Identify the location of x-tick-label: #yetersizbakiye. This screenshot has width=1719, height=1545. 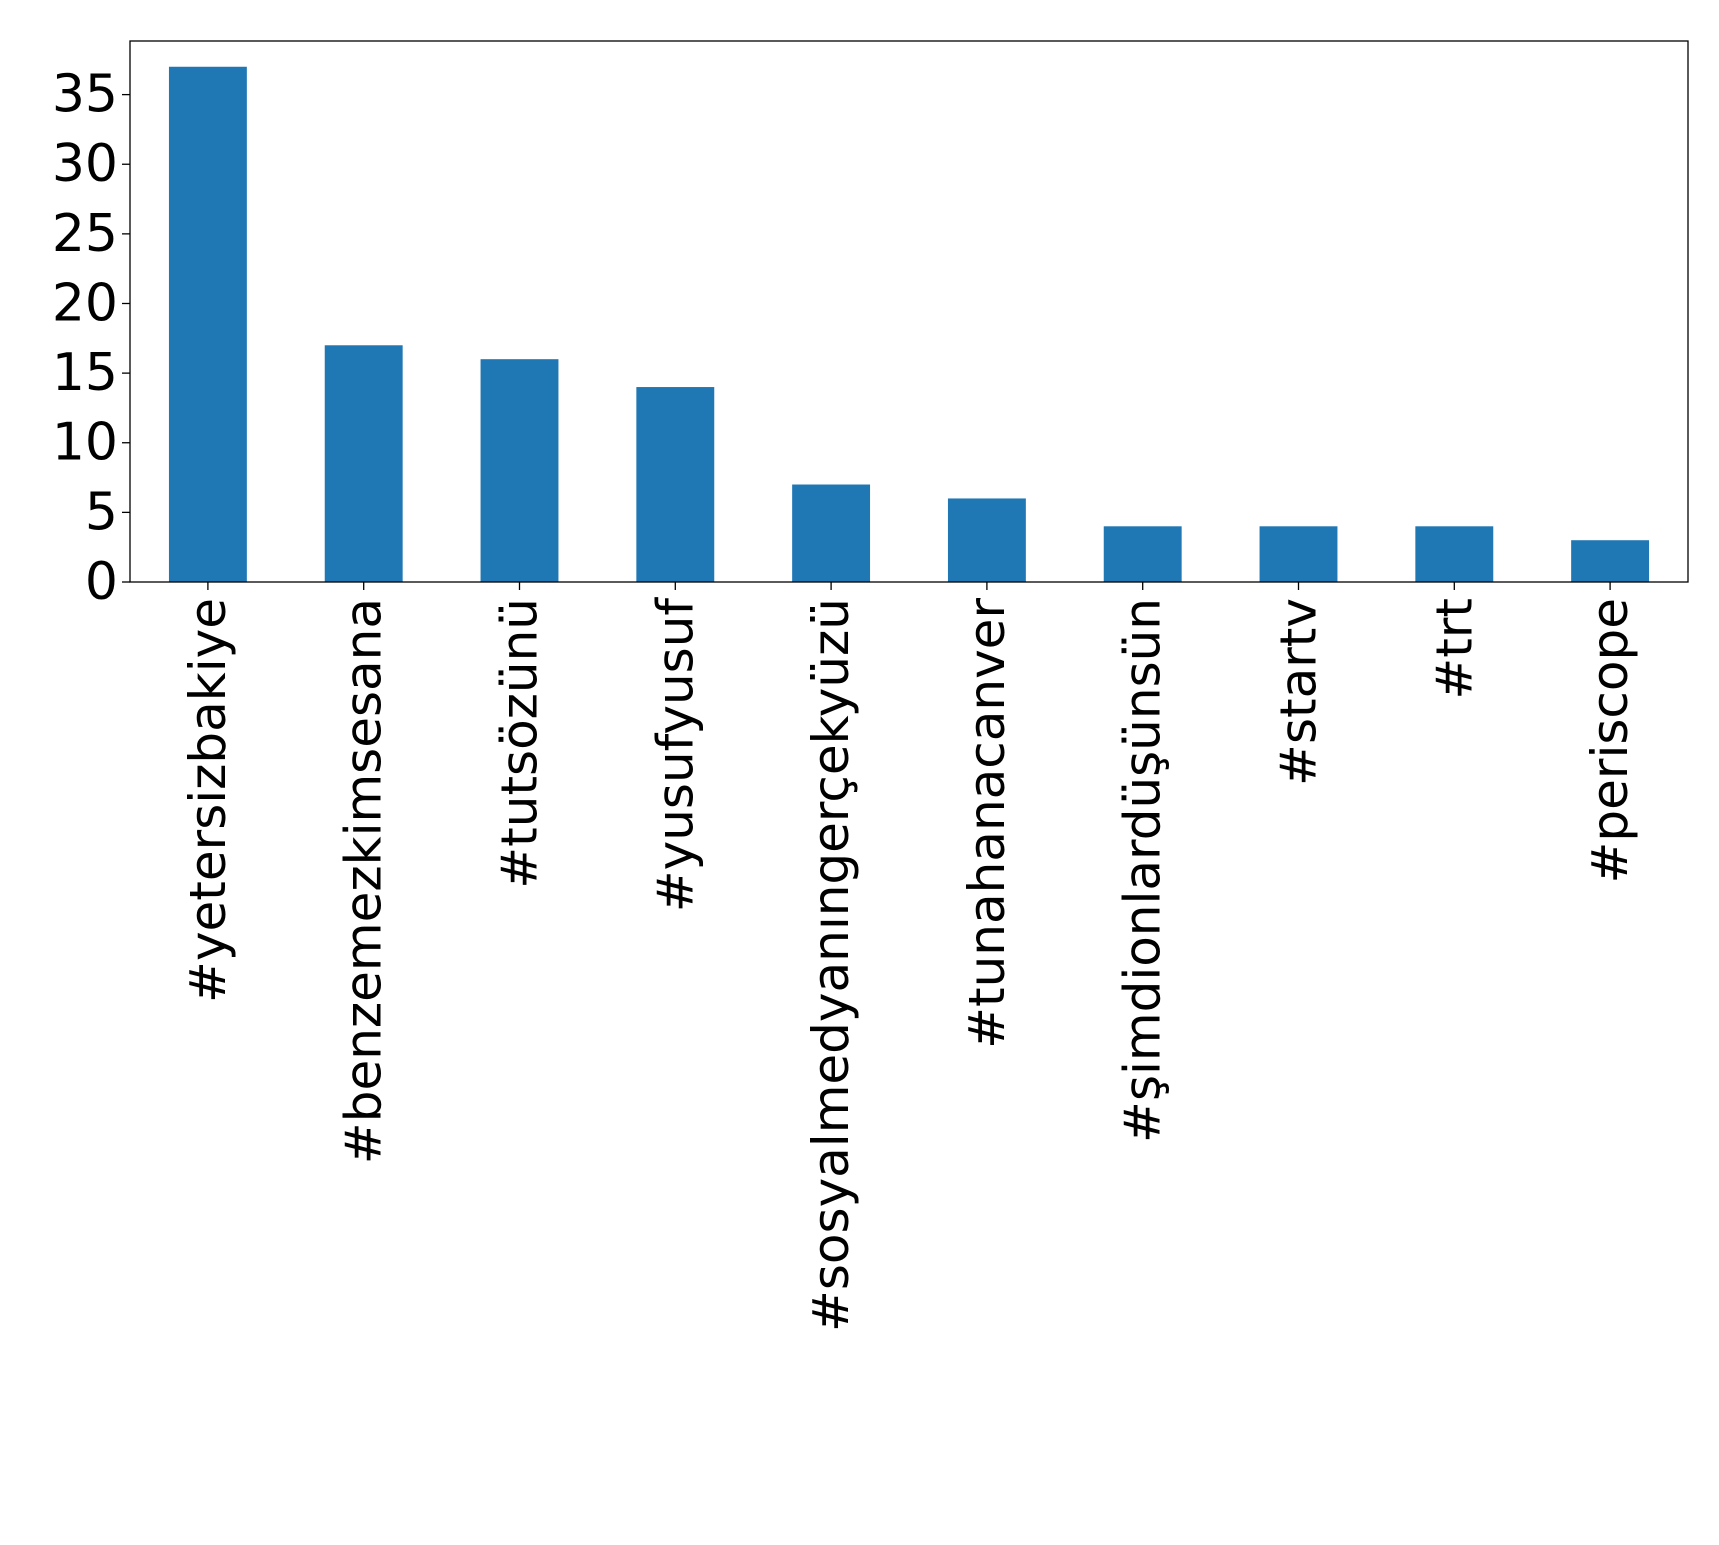
(208, 800).